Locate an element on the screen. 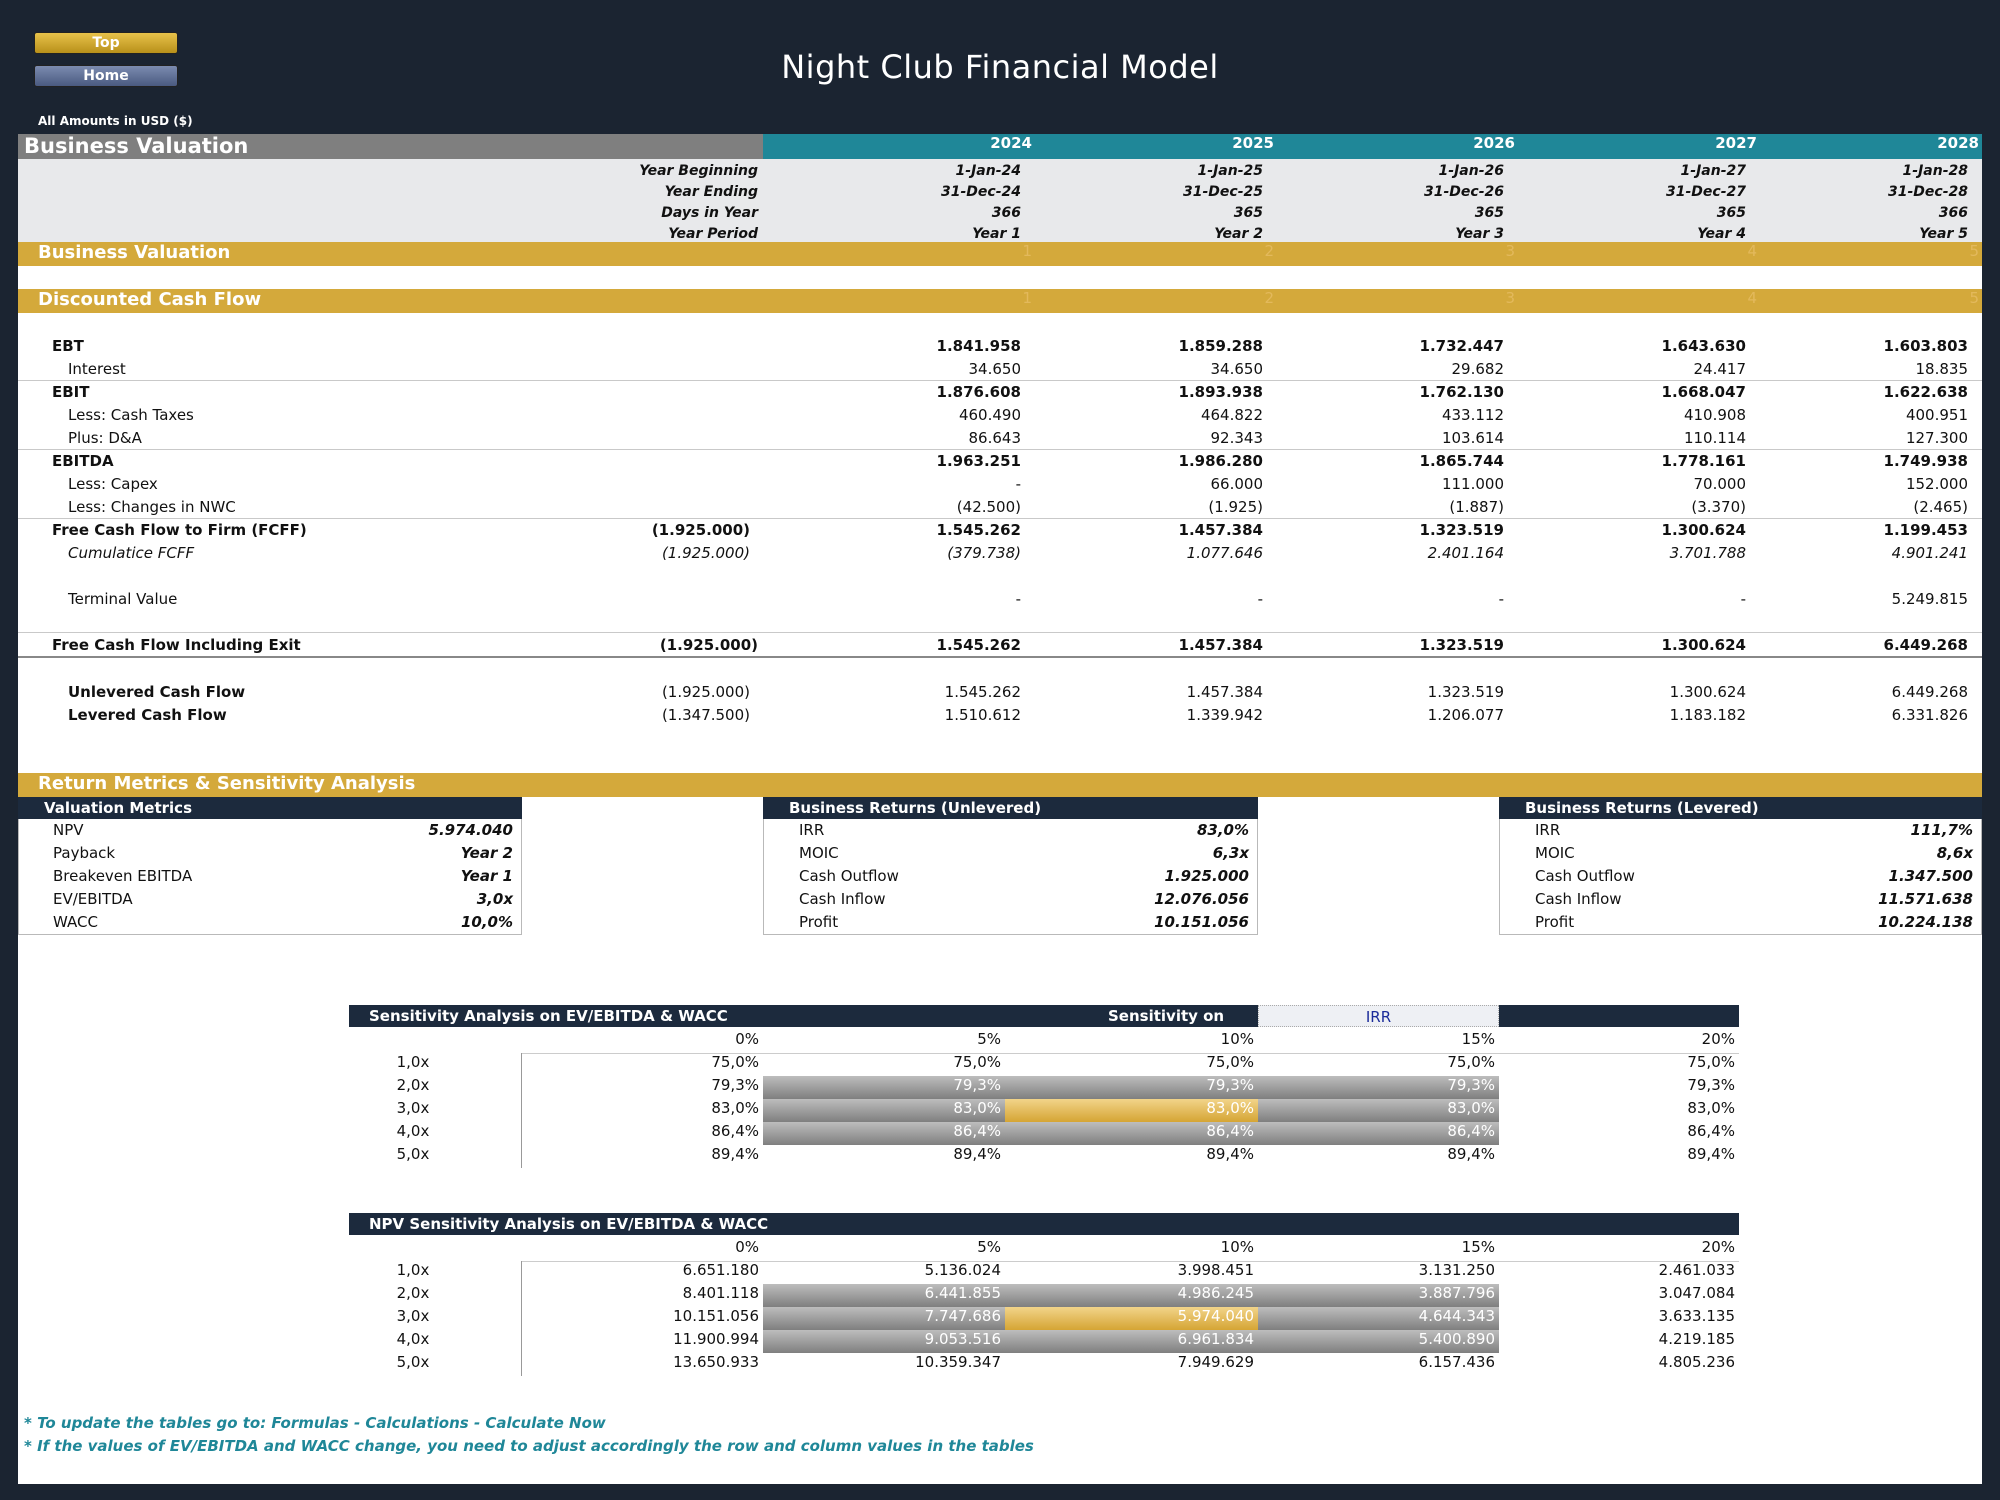 This screenshot has height=1500, width=2000. row-label: Less: Capex is located at coordinates (113, 484).